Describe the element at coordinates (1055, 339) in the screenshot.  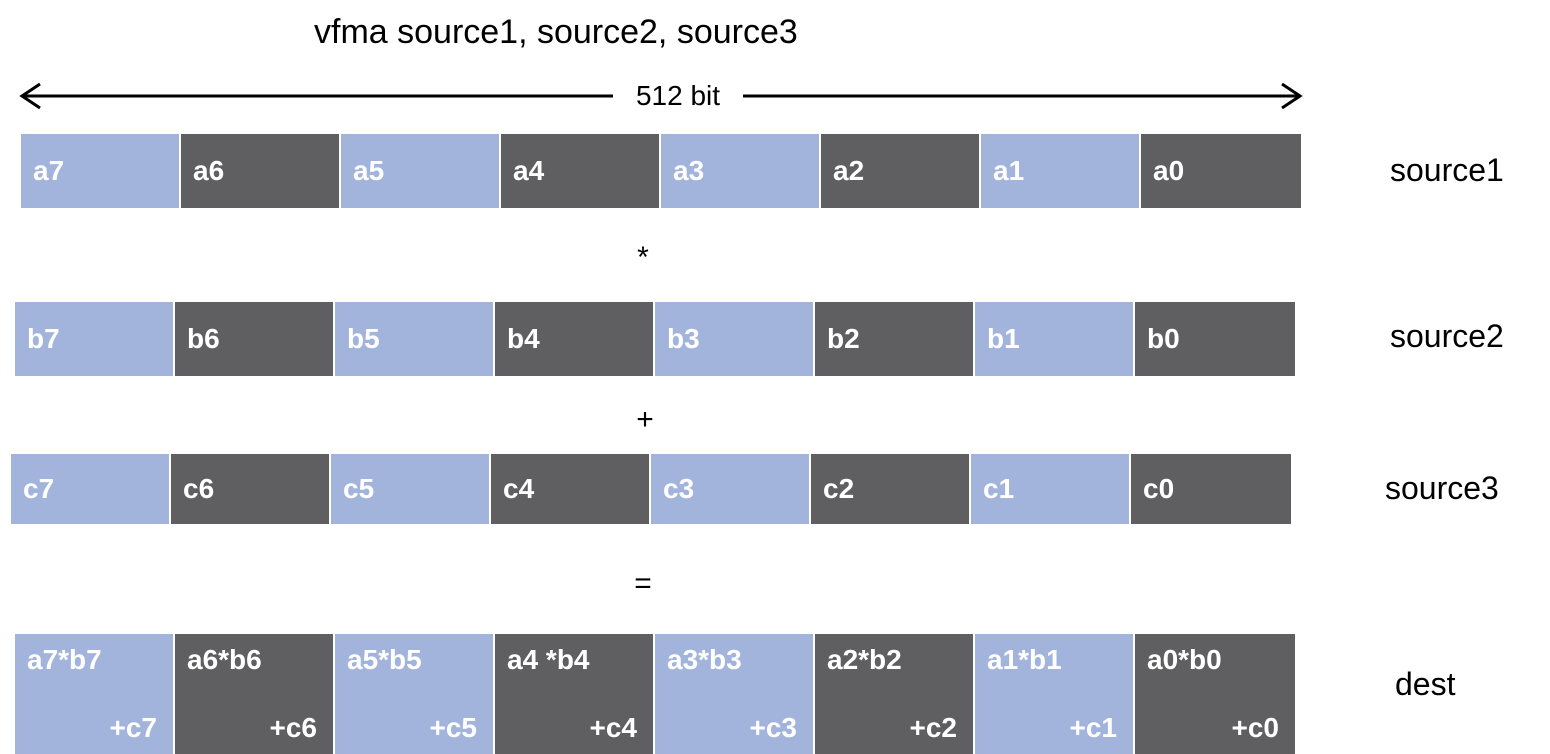
I see `source2-lane-1: b1` at that location.